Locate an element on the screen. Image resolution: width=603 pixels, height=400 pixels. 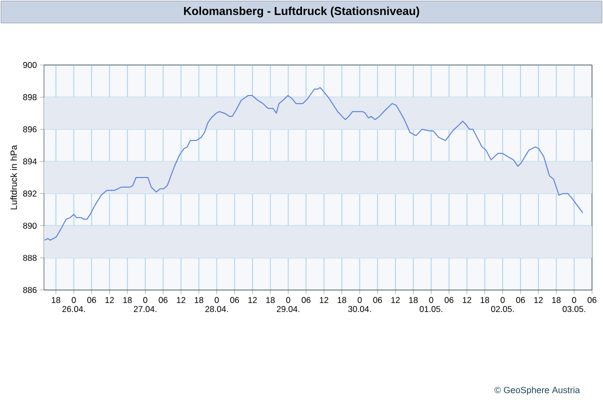
y-tick-label: 900 is located at coordinates (30, 65).